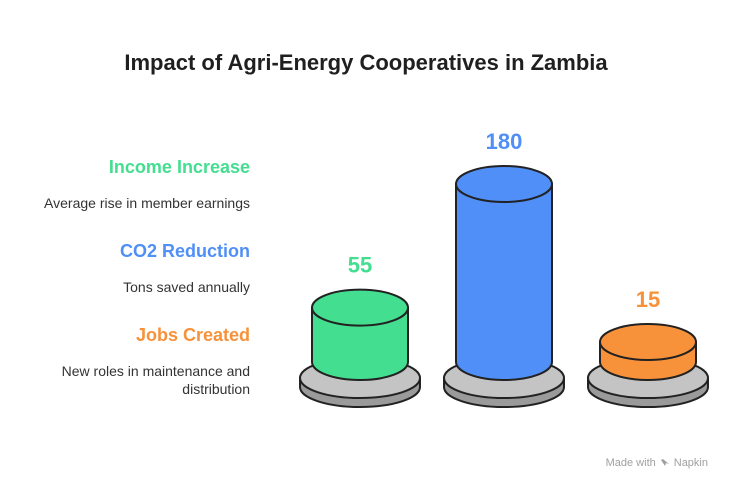 This screenshot has width=732, height=492. I want to click on bar-value-label: 180, so click(504, 141).